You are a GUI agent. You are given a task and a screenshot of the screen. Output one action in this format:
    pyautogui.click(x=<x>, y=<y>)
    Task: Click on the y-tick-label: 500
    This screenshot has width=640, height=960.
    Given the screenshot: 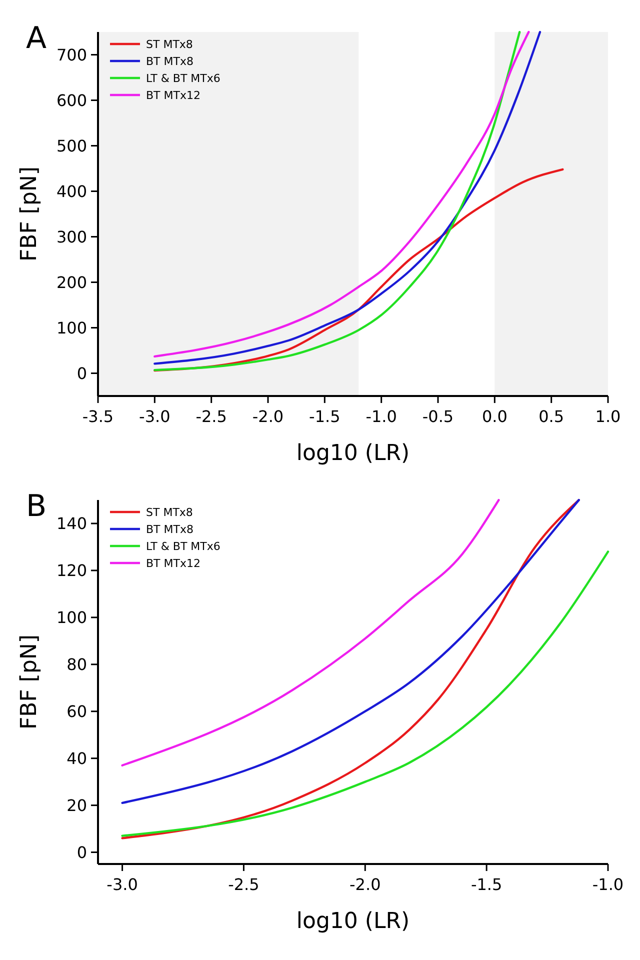 What is the action you would take?
    pyautogui.click(x=71, y=146)
    